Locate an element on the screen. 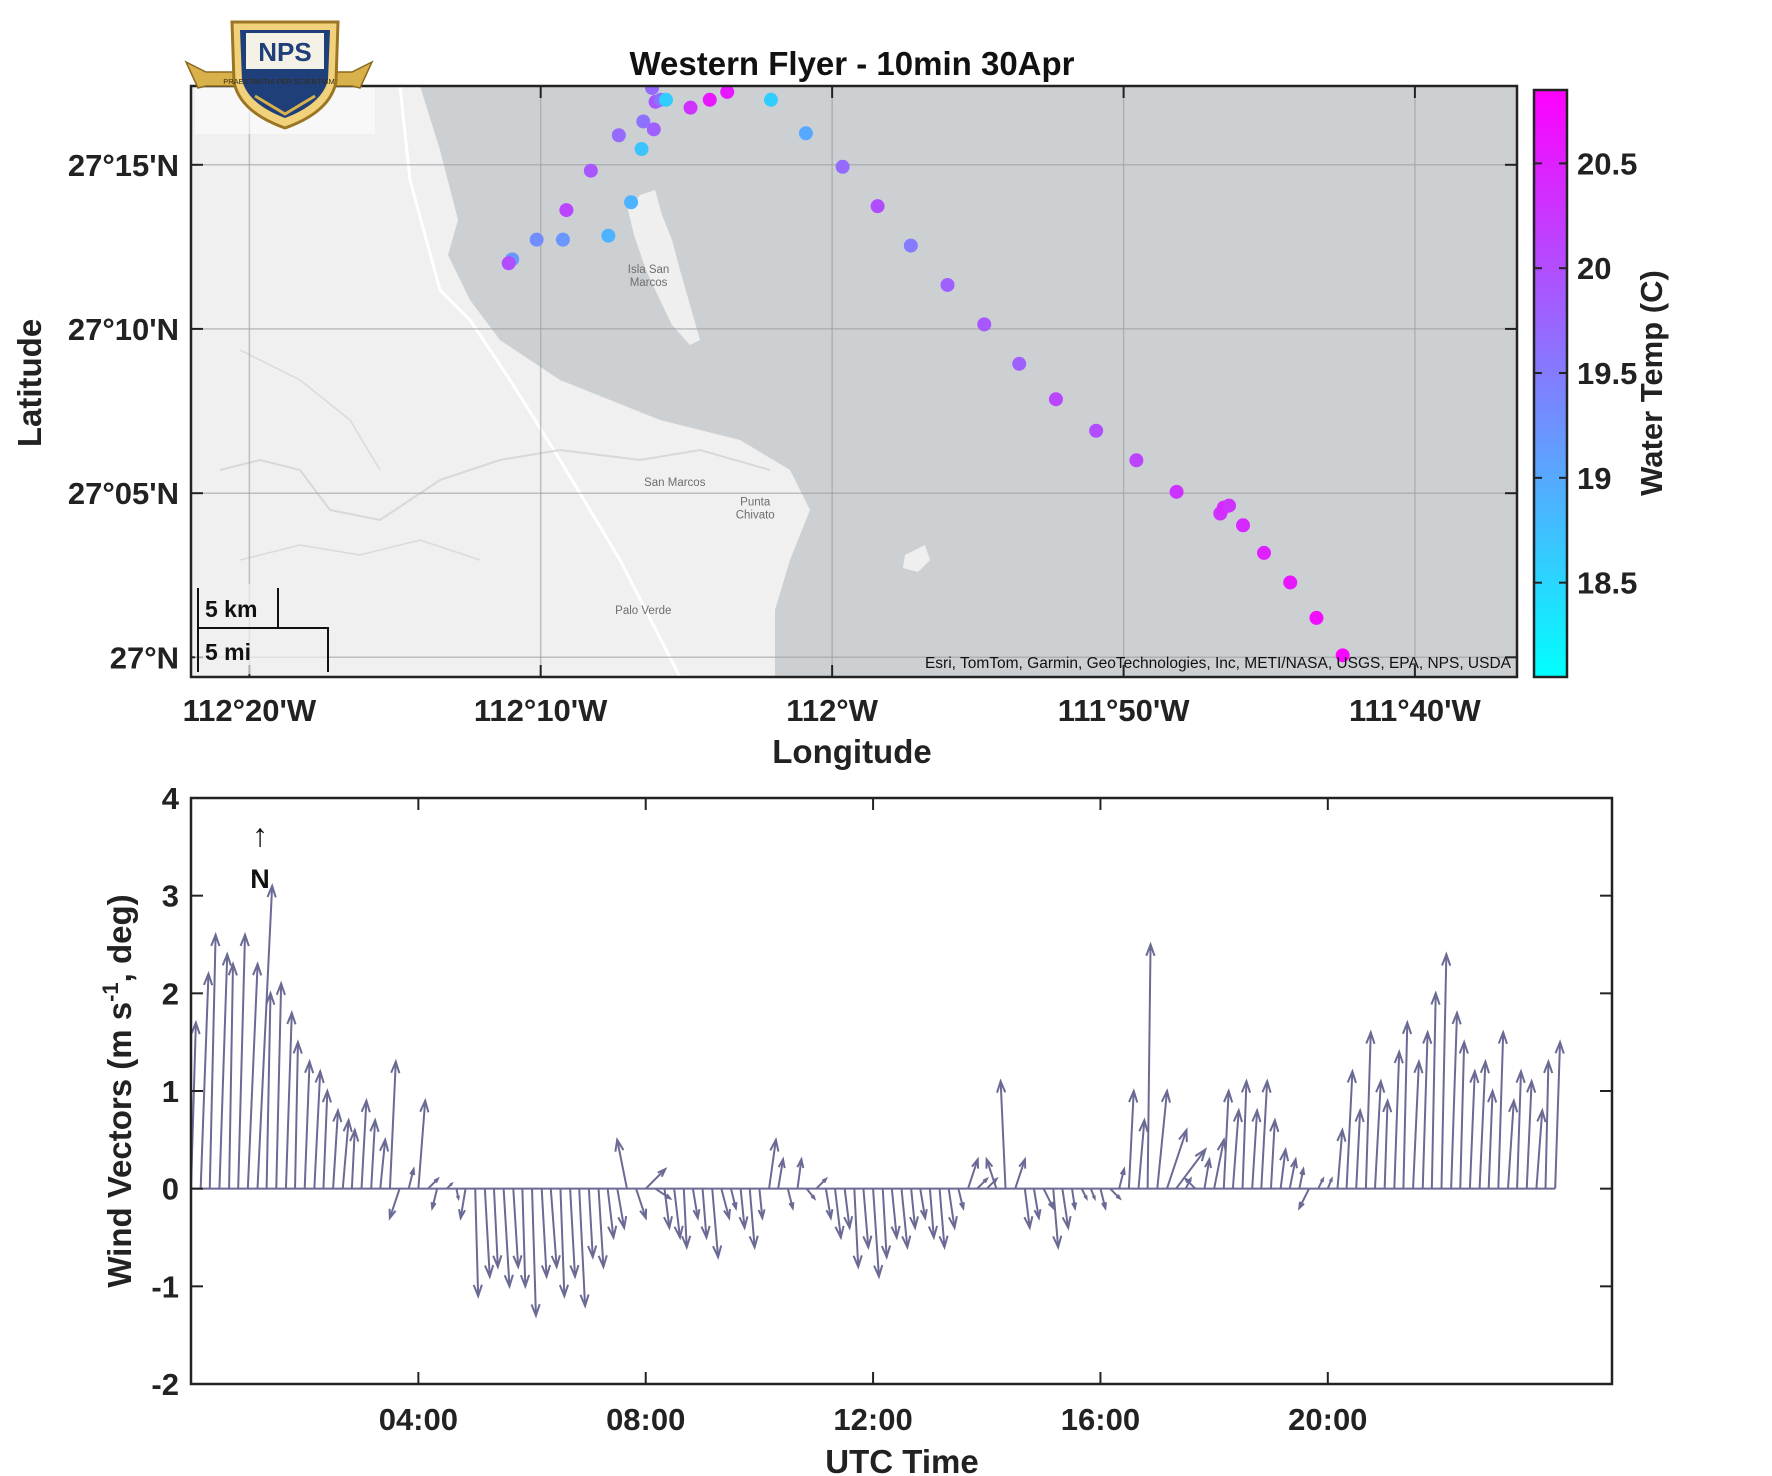 Image resolution: width=1772 pixels, height=1476 pixels. place-label: Punta Chivato is located at coordinates (755, 509).